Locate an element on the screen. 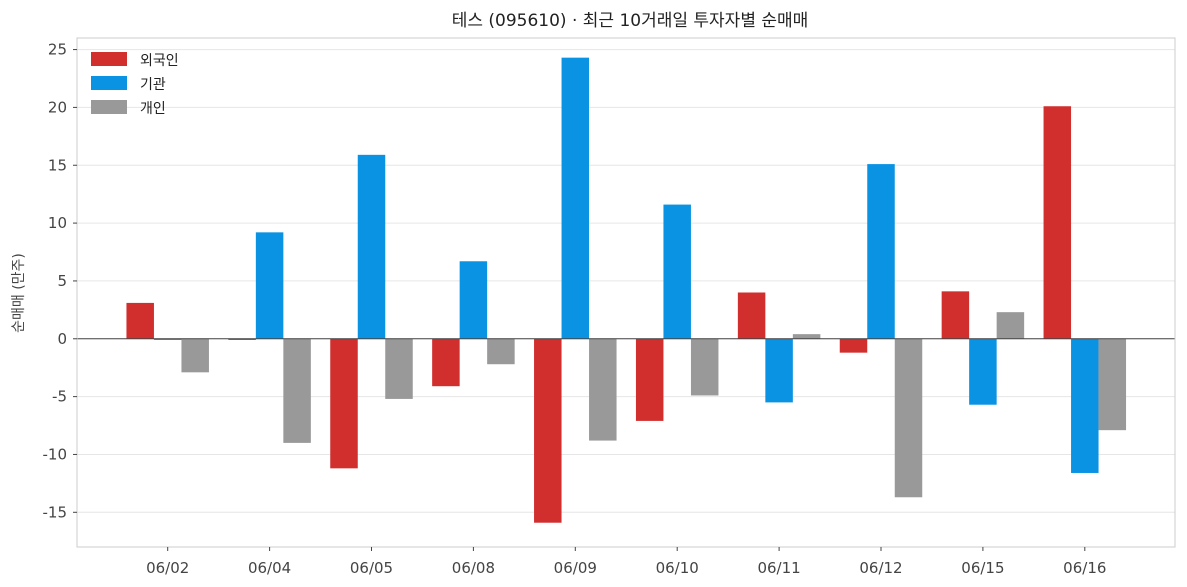  x-tick-label: 06/11 is located at coordinates (778, 568).